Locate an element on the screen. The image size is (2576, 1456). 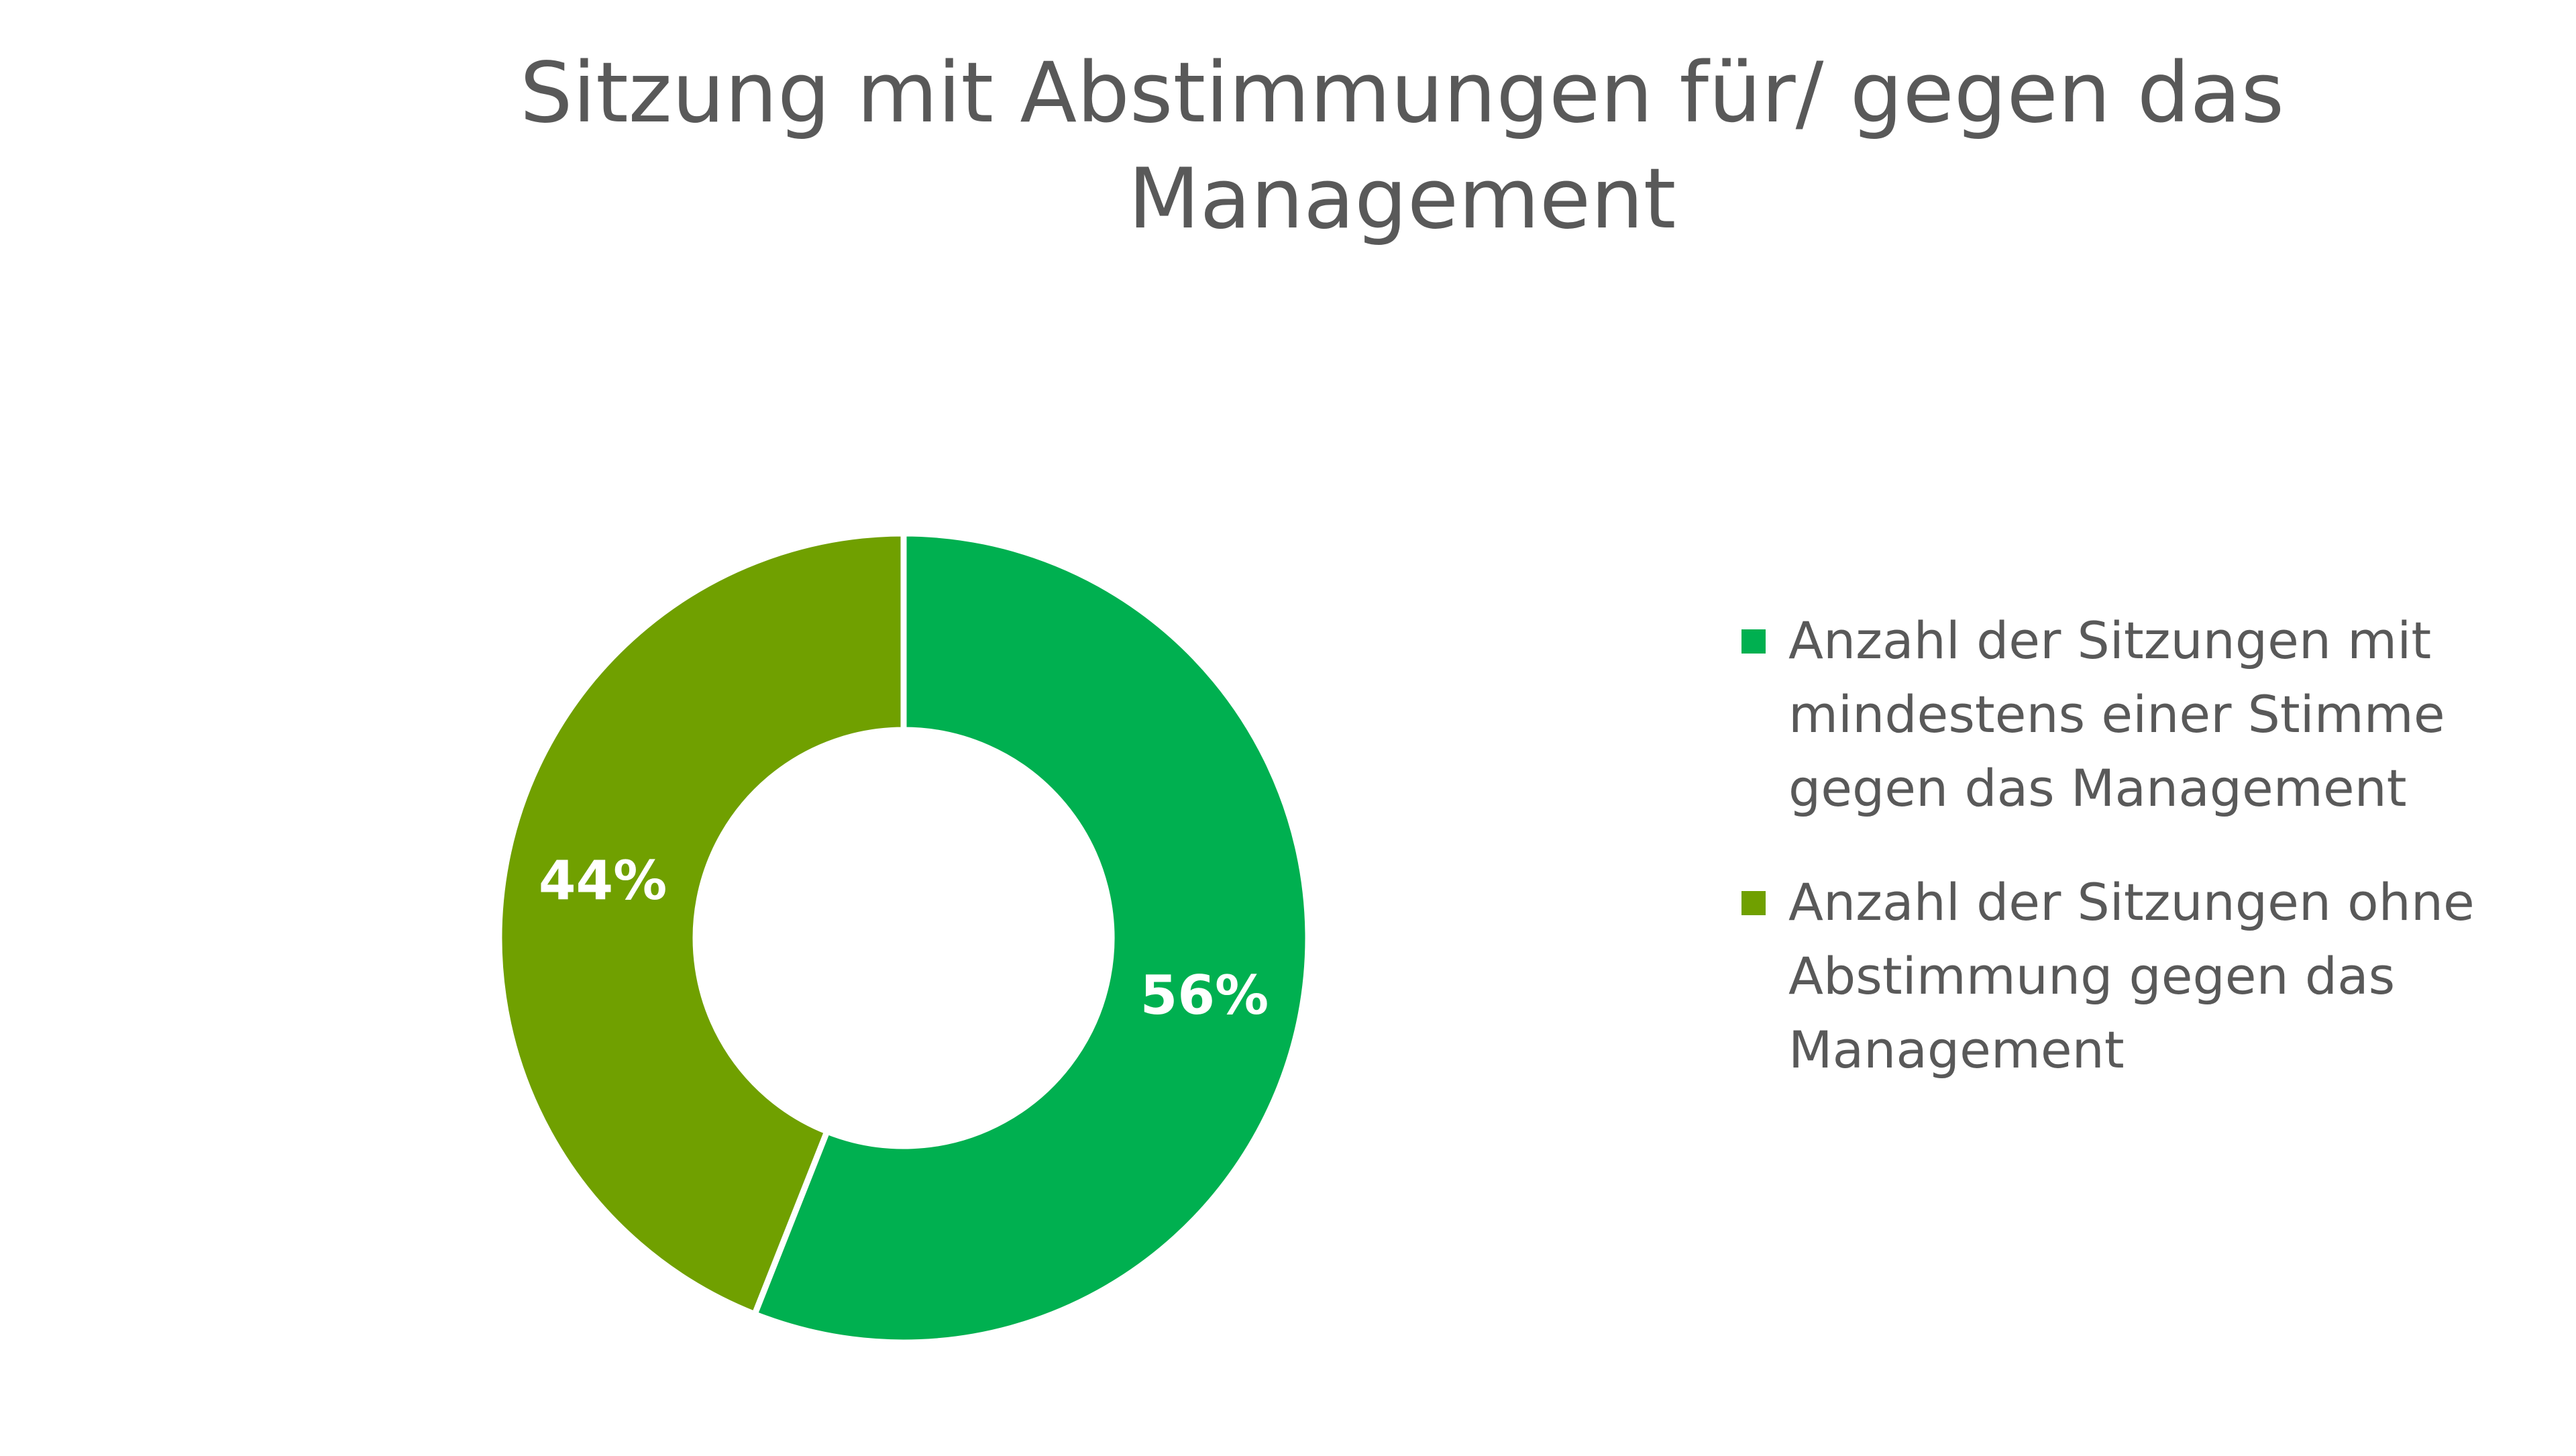
legend-label-line: gegen das Management is located at coordinates (2097, 788).